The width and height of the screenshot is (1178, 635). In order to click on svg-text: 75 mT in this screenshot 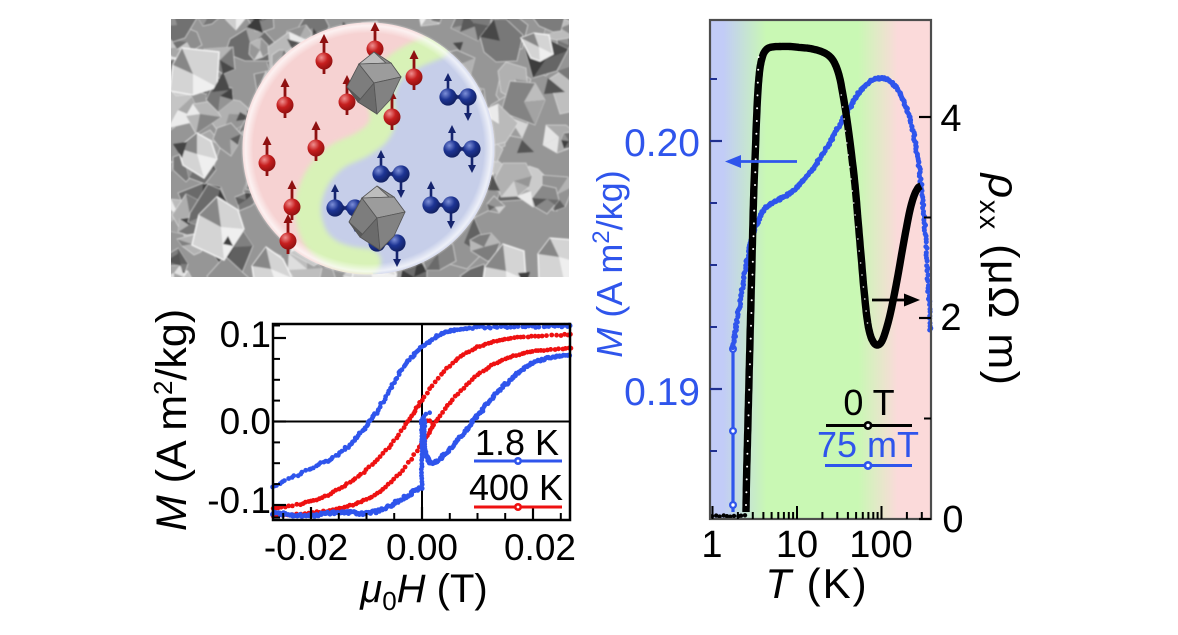, I will do `click(868, 444)`.